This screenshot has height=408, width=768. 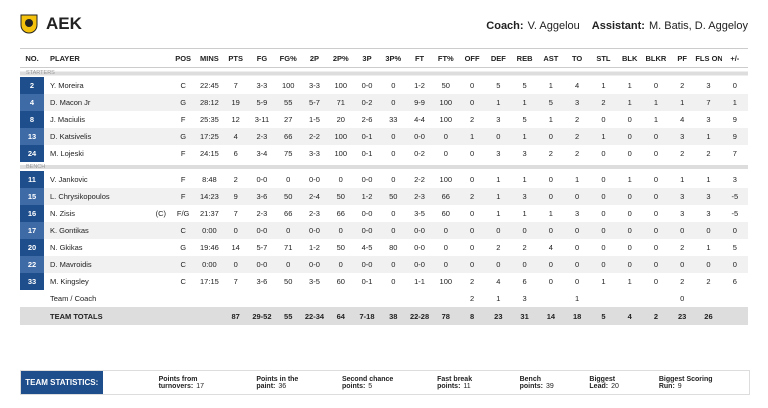 I want to click on stat-cell: 5, so click(x=734, y=247).